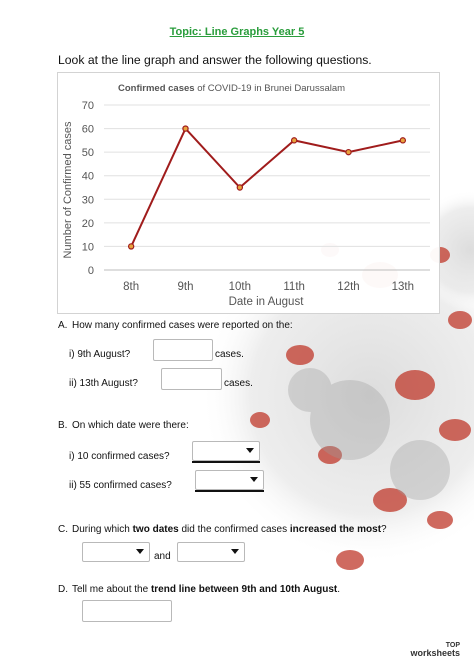 Image resolution: width=474 pixels, height=670 pixels. I want to click on series-line, so click(267, 186).